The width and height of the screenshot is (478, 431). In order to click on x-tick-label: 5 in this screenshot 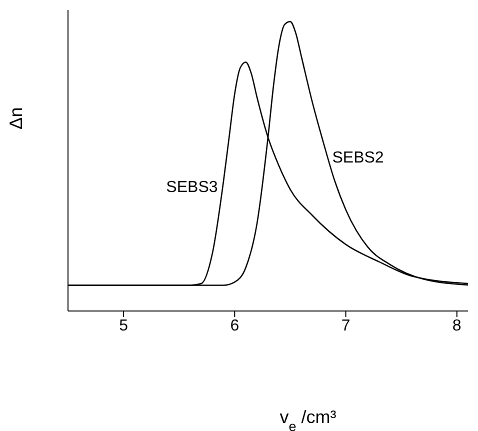, I will do `click(123, 325)`.